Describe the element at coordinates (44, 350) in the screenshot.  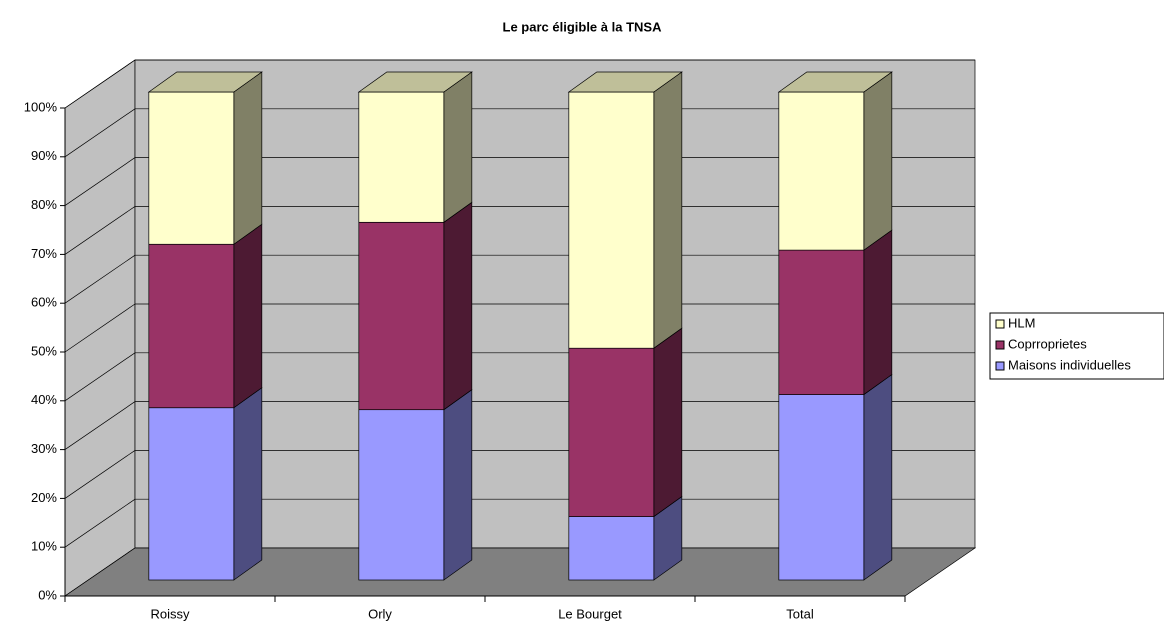
I see `y-tick-label: 50%` at that location.